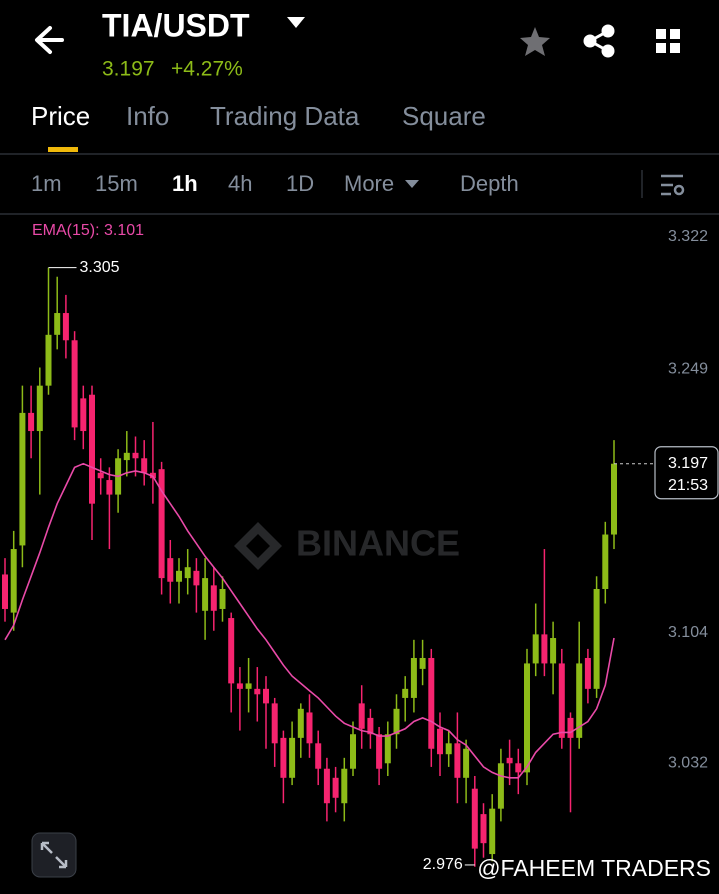 The image size is (719, 894). What do you see at coordinates (668, 41) in the screenshot?
I see `grid-icon` at bounding box center [668, 41].